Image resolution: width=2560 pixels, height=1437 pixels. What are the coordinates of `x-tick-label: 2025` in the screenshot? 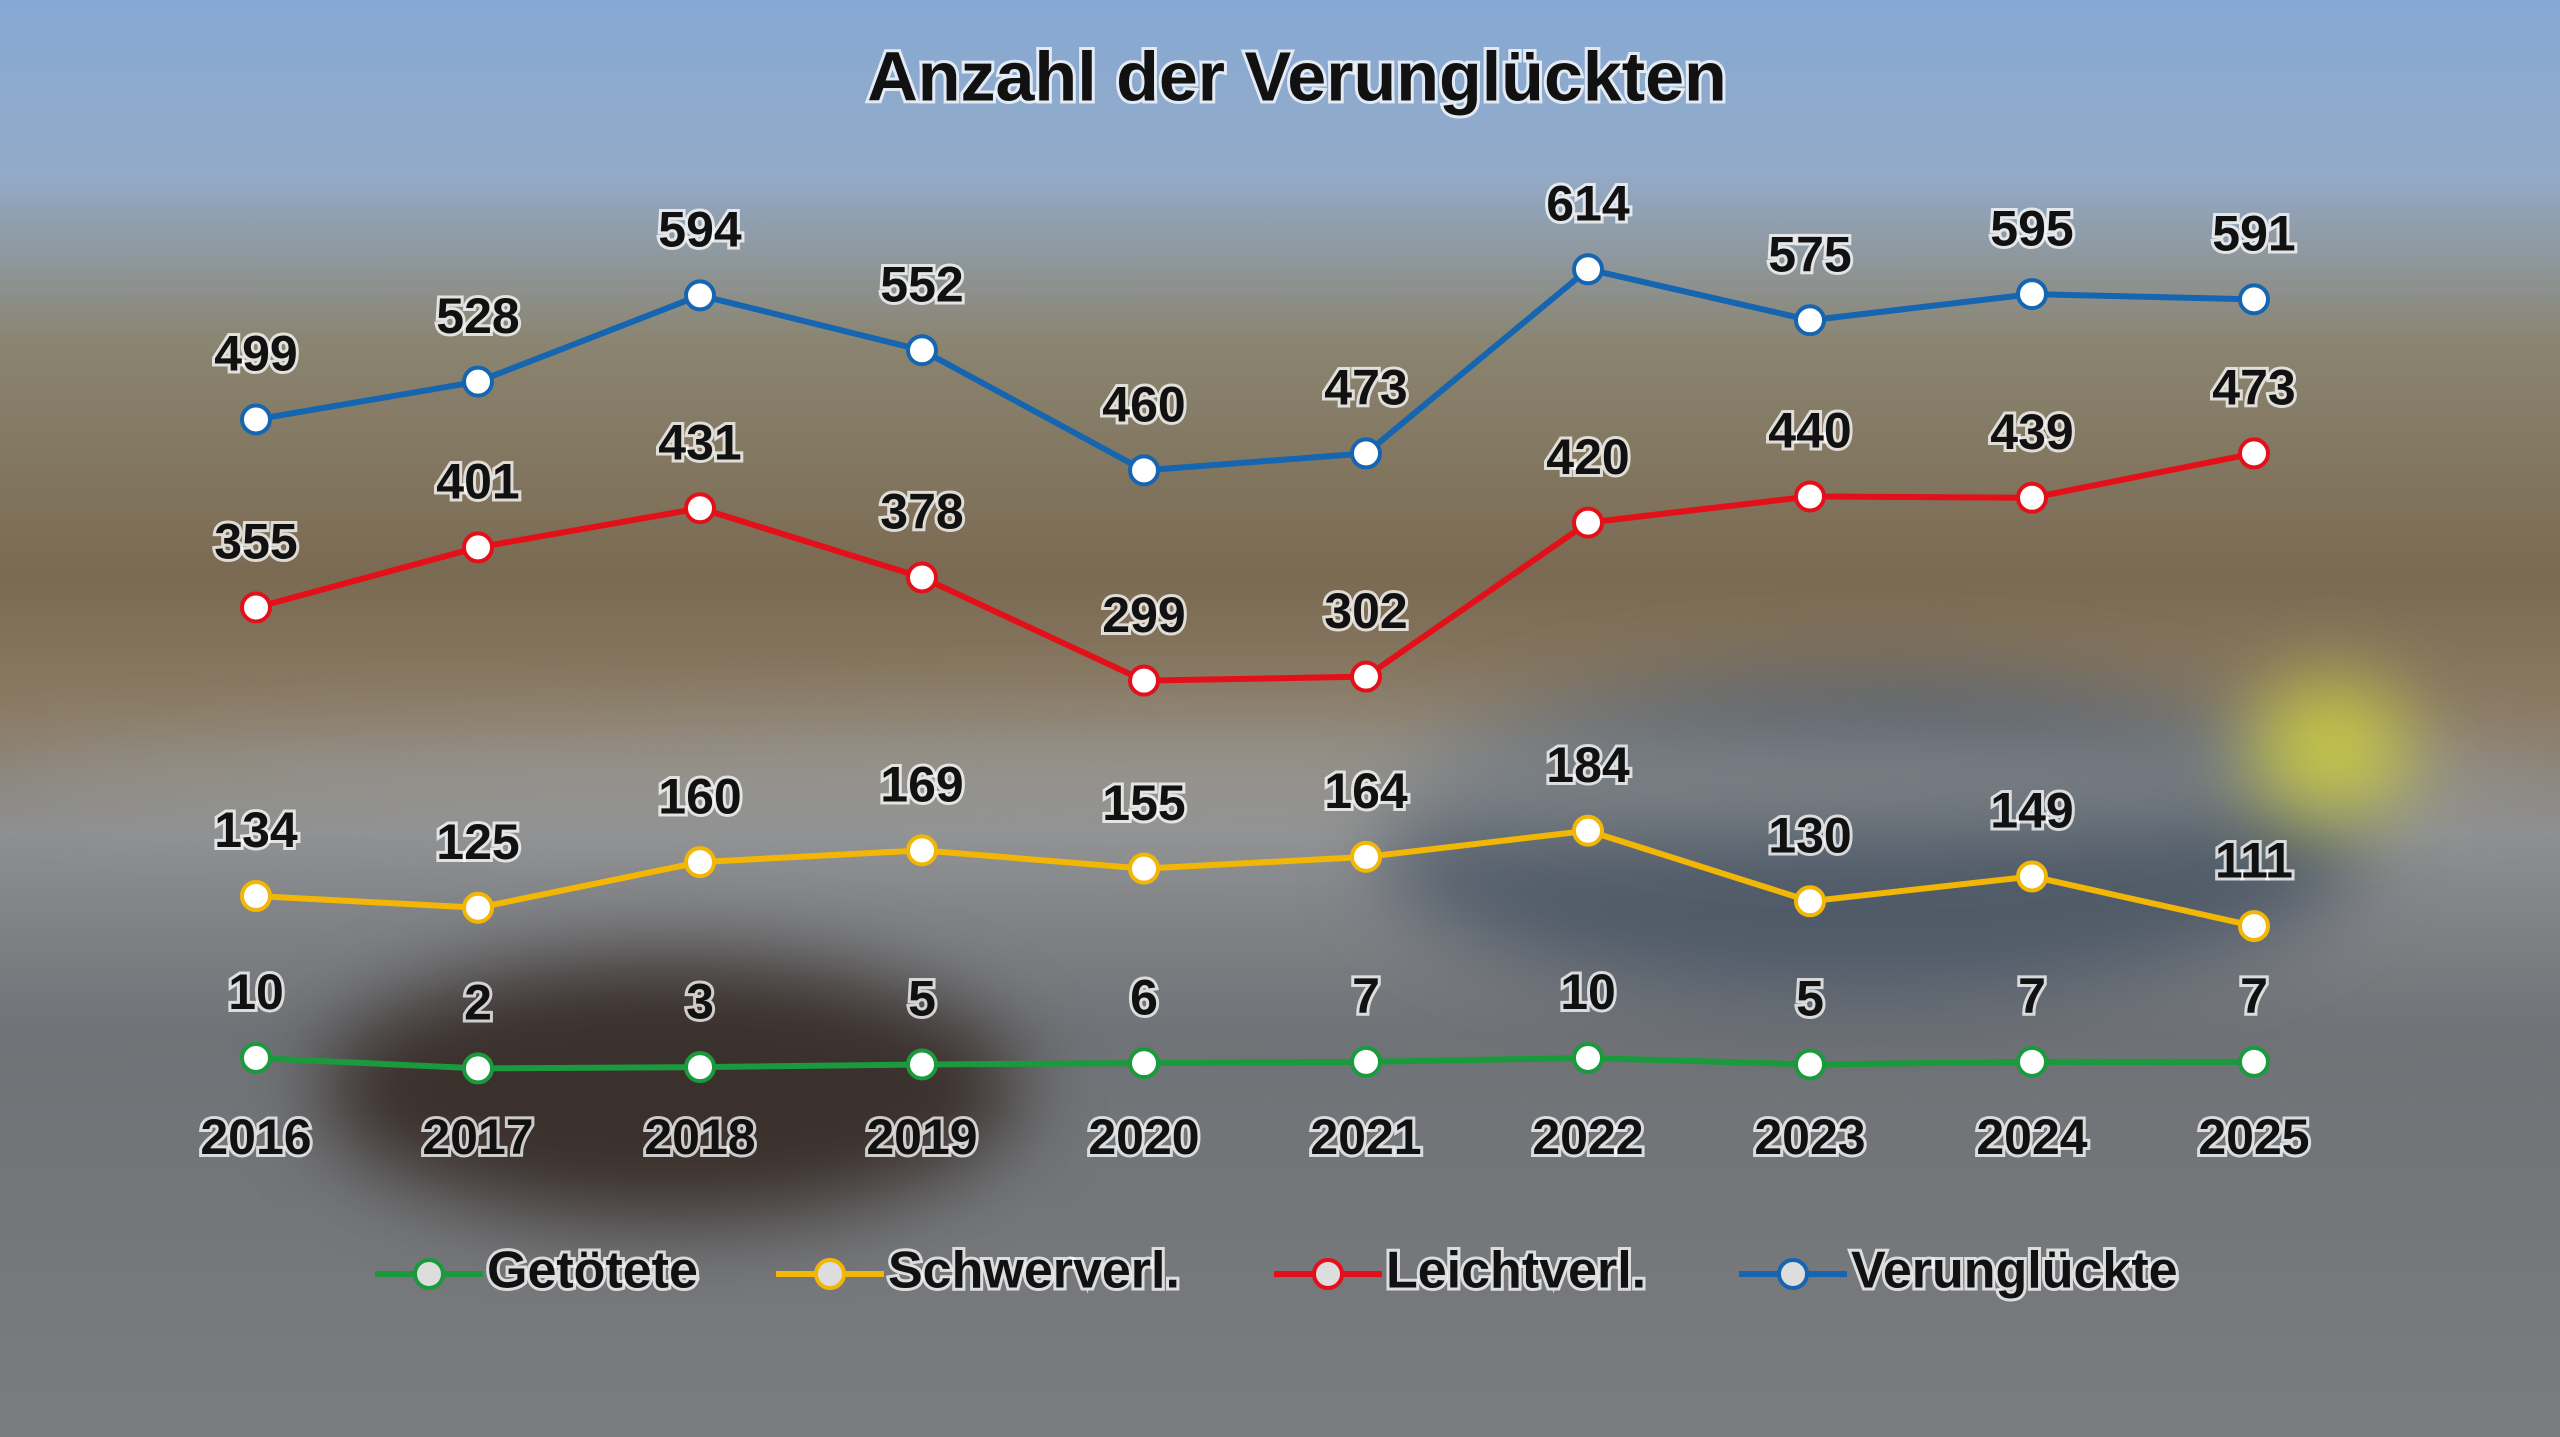 It's located at (2253, 1137).